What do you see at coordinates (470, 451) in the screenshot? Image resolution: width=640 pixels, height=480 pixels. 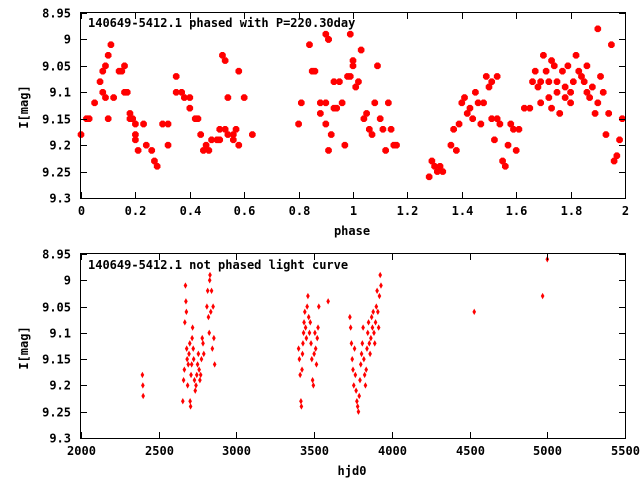 I see `unphased-x-tick-label: 4500` at bounding box center [470, 451].